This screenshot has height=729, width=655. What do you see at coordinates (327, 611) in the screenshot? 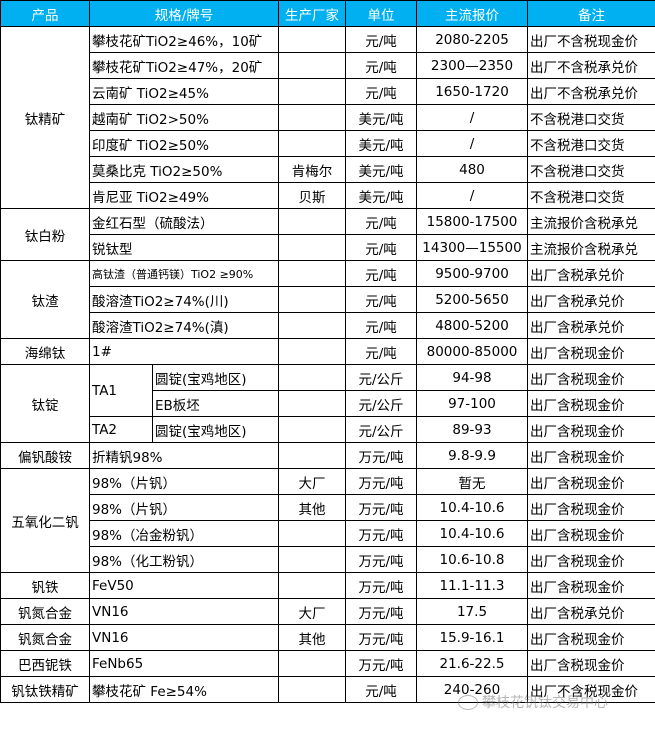
I see `table-row: 钒氮合金 VN16 大厂 万元/吨 17.5 出厂含税承兑价` at bounding box center [327, 611].